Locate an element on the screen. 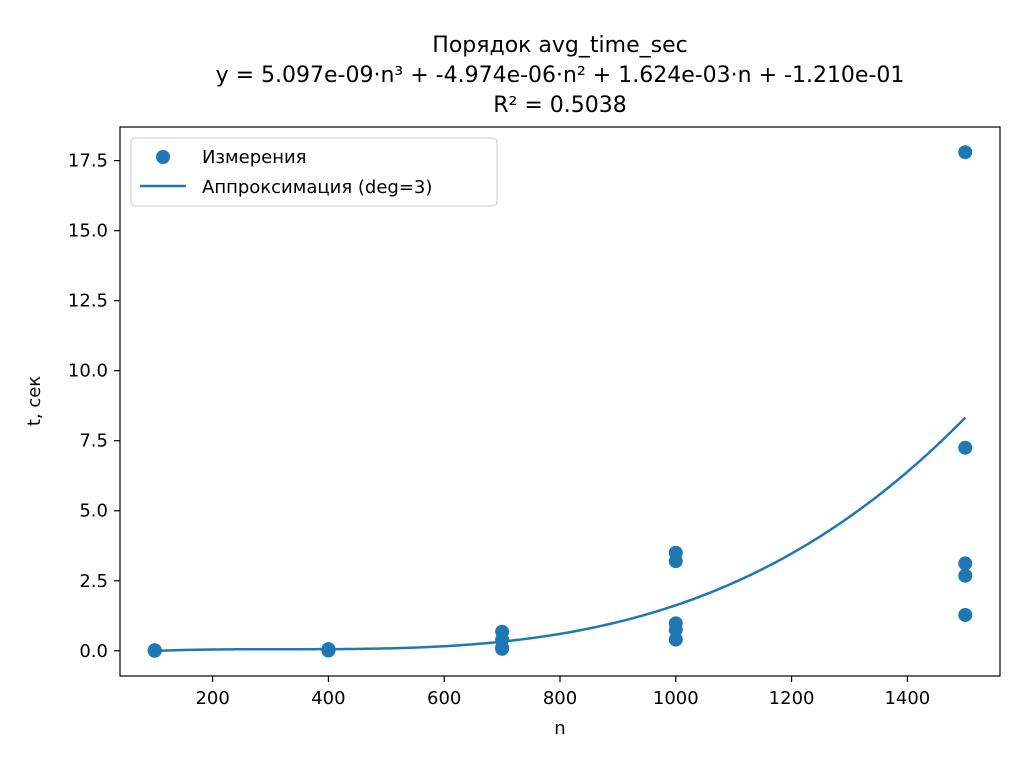 This screenshot has width=1024, height=768. chart-title-line-1: Порядок avg_time_sec is located at coordinates (559, 45).